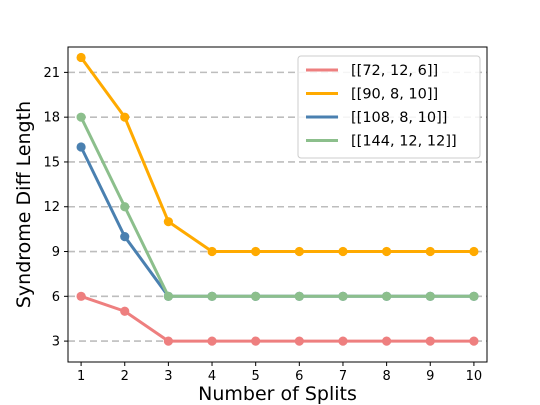 This screenshot has width=540, height=405. What do you see at coordinates (51, 207) in the screenshot?
I see `y-tick-label: 12` at bounding box center [51, 207].